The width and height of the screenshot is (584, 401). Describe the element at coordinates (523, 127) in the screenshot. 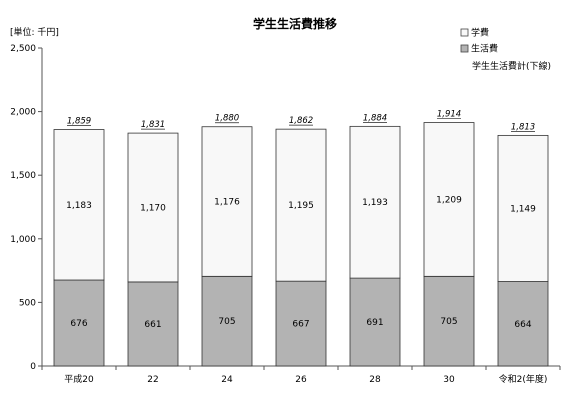

I see `total-label: 1,813` at that location.